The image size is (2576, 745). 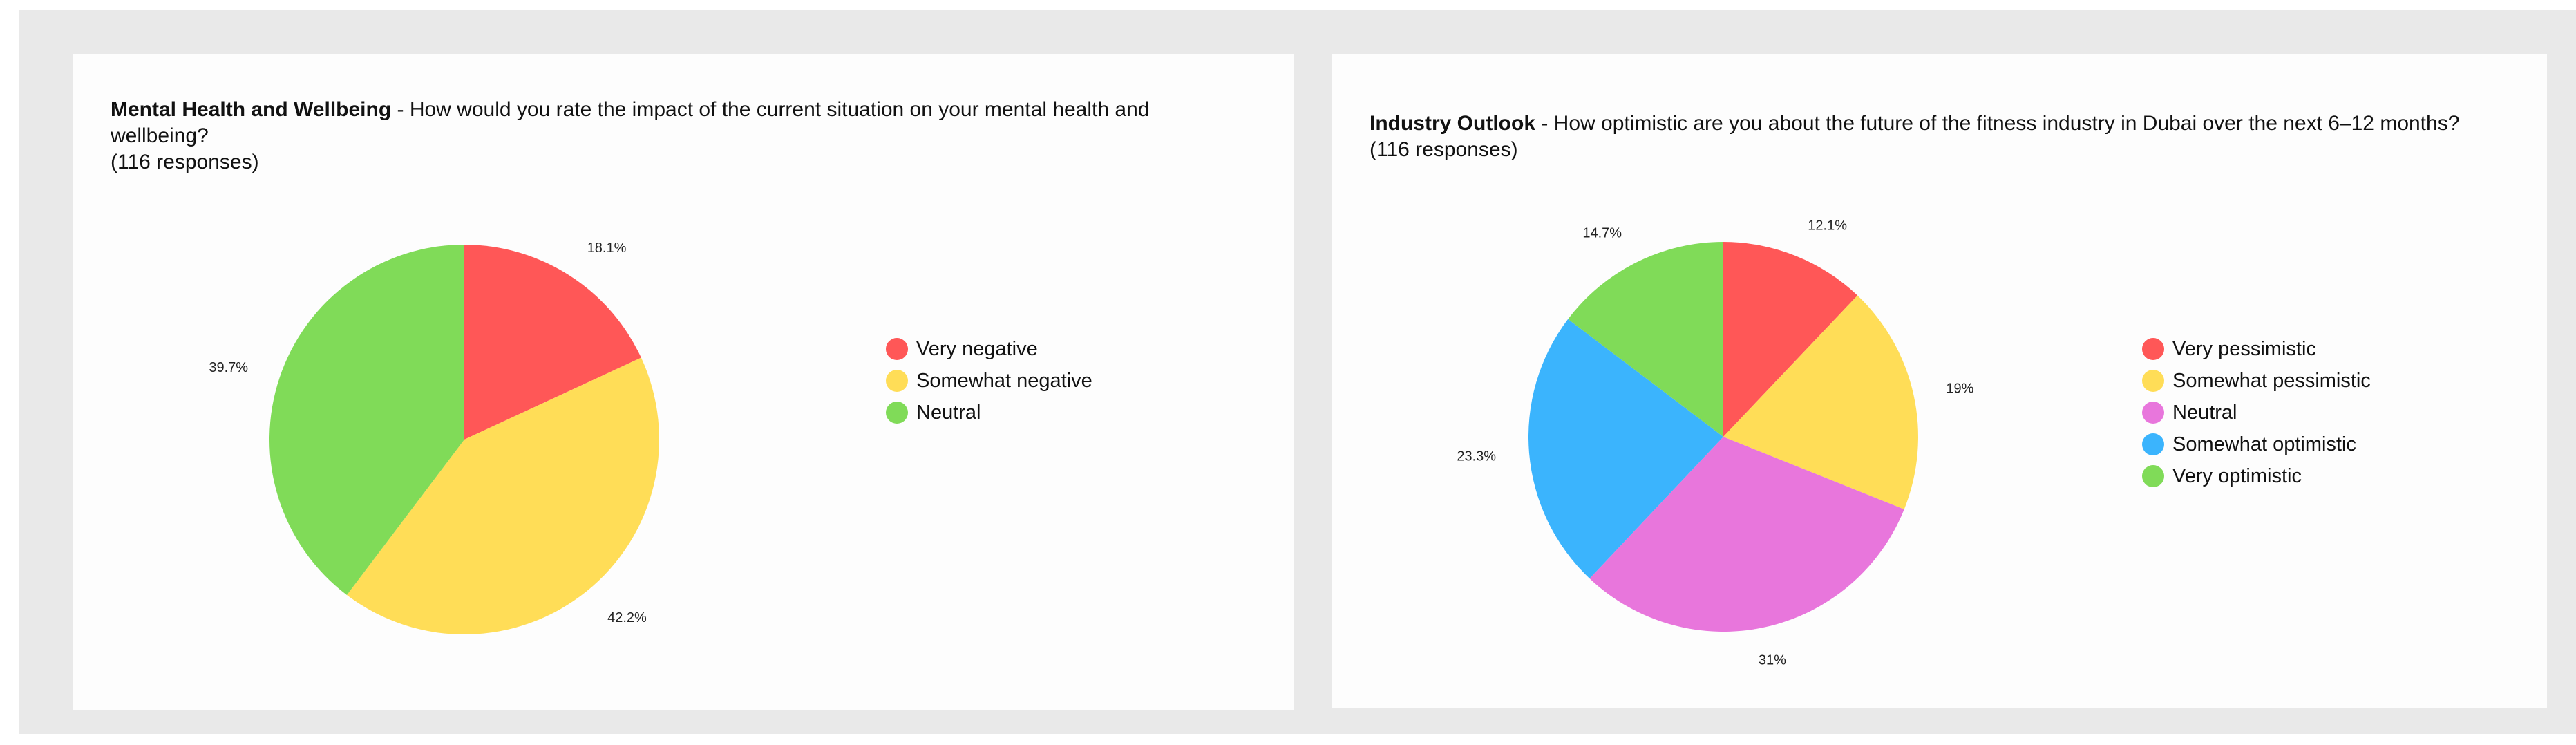 I want to click on data-label-neutral: 31%, so click(x=1772, y=660).